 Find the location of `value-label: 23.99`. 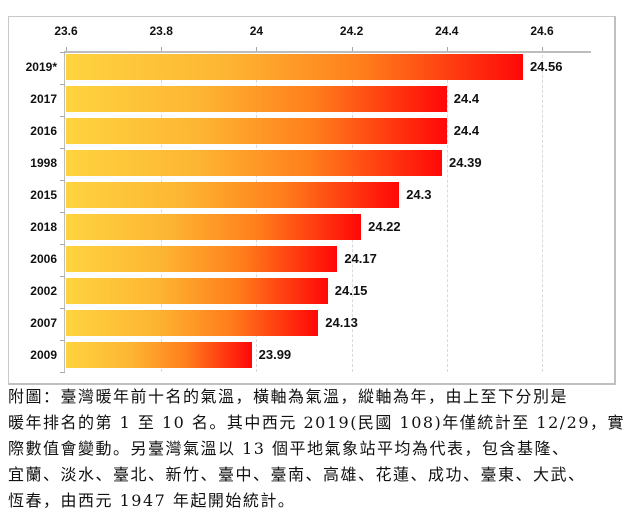

value-label: 23.99 is located at coordinates (275, 354).